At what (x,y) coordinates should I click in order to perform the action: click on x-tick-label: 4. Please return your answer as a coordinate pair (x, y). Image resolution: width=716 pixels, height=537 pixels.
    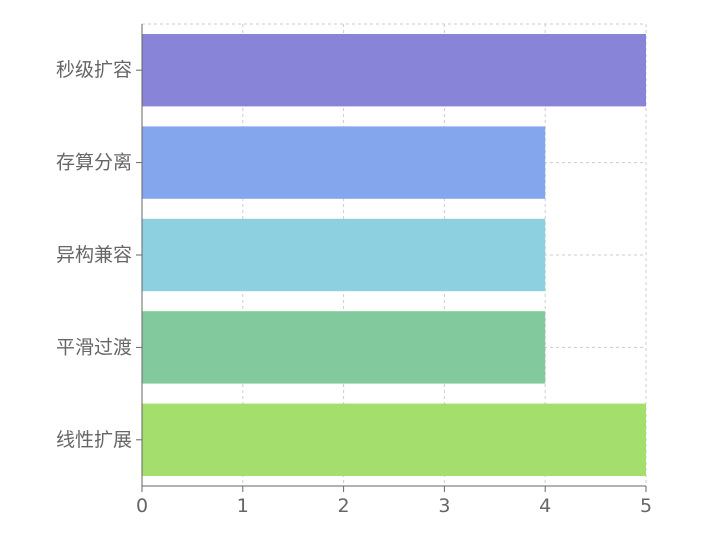
    Looking at the image, I should click on (545, 506).